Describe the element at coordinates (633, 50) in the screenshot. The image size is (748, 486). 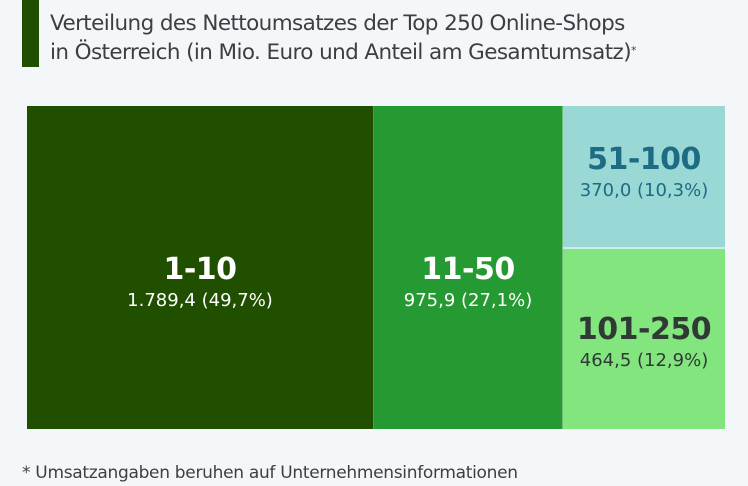
I see `title-asterisk: *` at that location.